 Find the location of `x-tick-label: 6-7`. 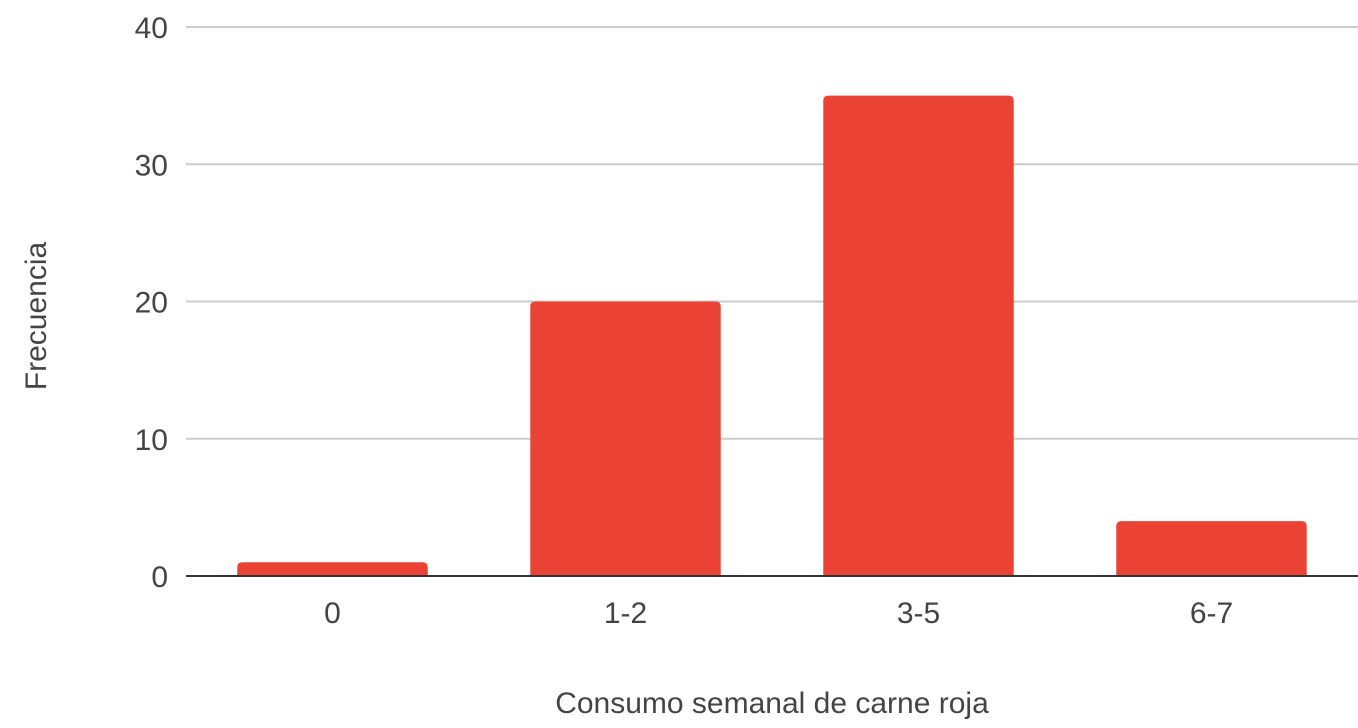

x-tick-label: 6-7 is located at coordinates (1211, 613).